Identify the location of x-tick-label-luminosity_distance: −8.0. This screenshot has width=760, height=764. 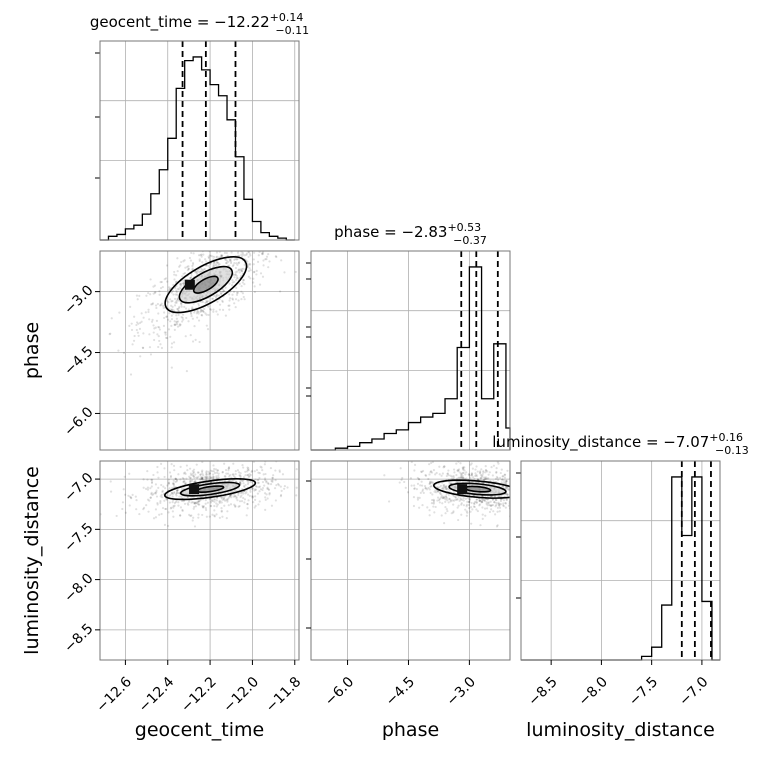
(593, 691).